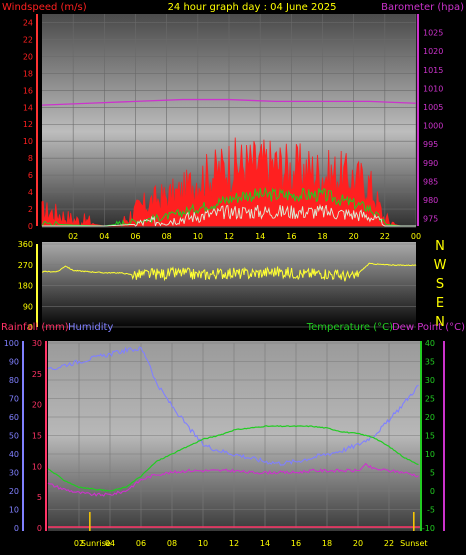 This screenshot has height=555, width=466. I want to click on temperature-tick-label: 30, so click(430, 380).